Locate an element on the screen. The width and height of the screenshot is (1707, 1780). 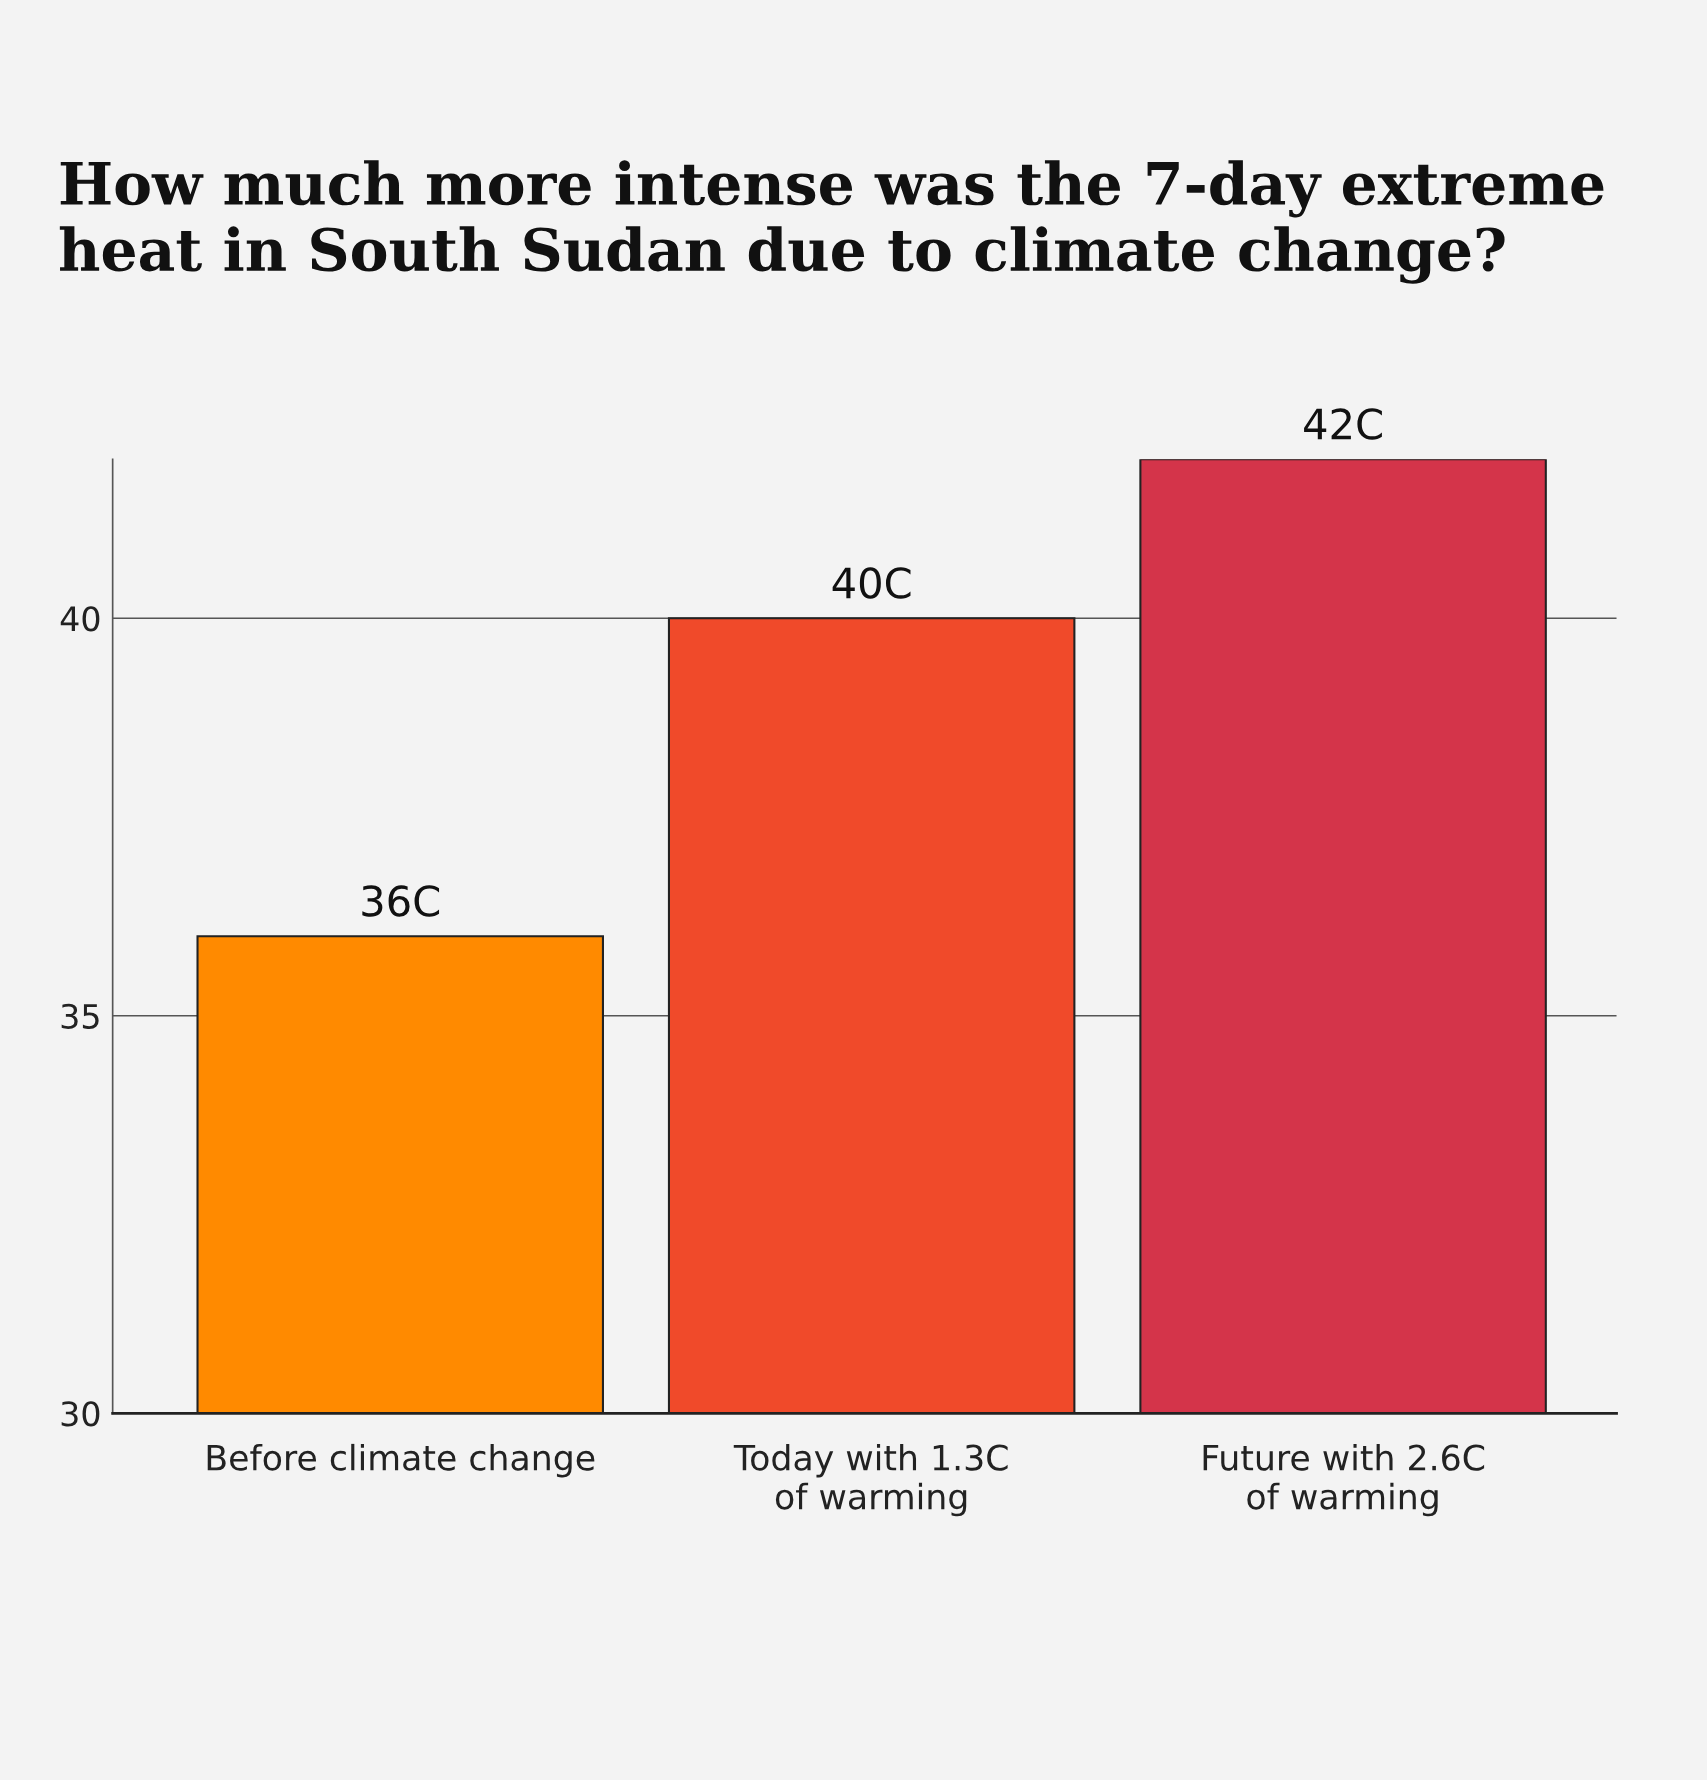
data-label: 40C is located at coordinates (871, 583).